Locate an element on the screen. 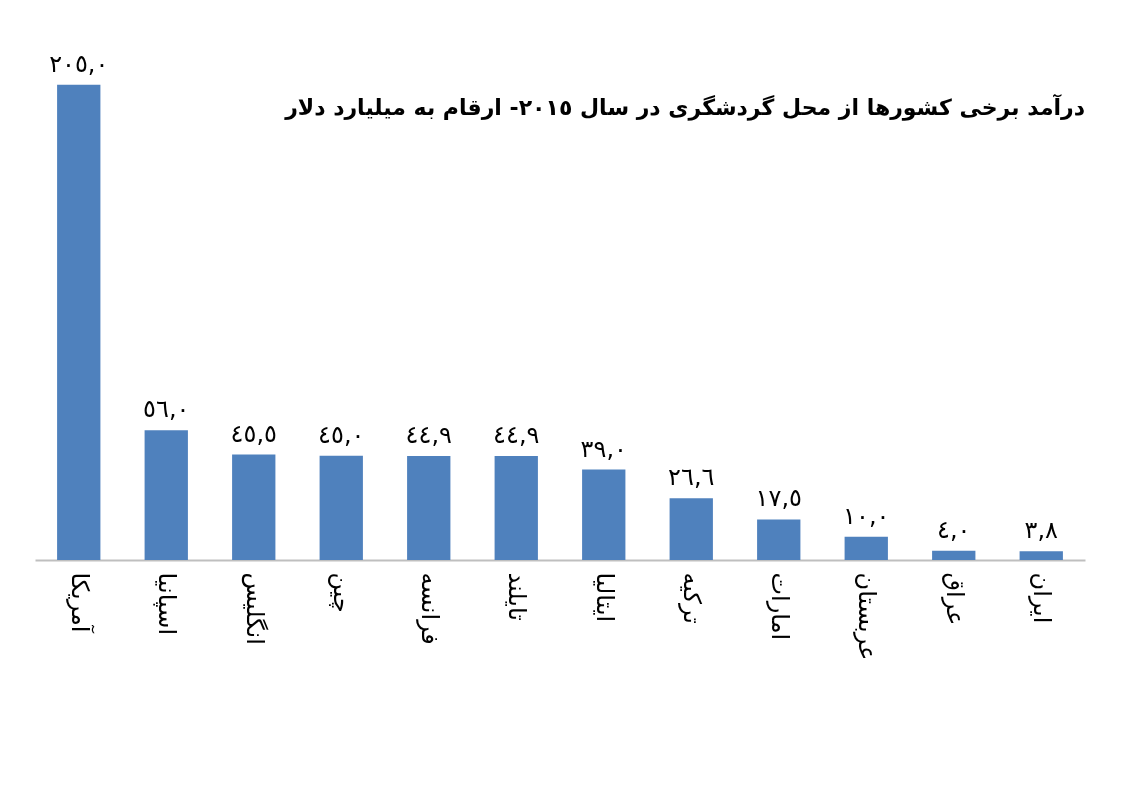  data-label: ٤٥,٥ is located at coordinates (253, 433).